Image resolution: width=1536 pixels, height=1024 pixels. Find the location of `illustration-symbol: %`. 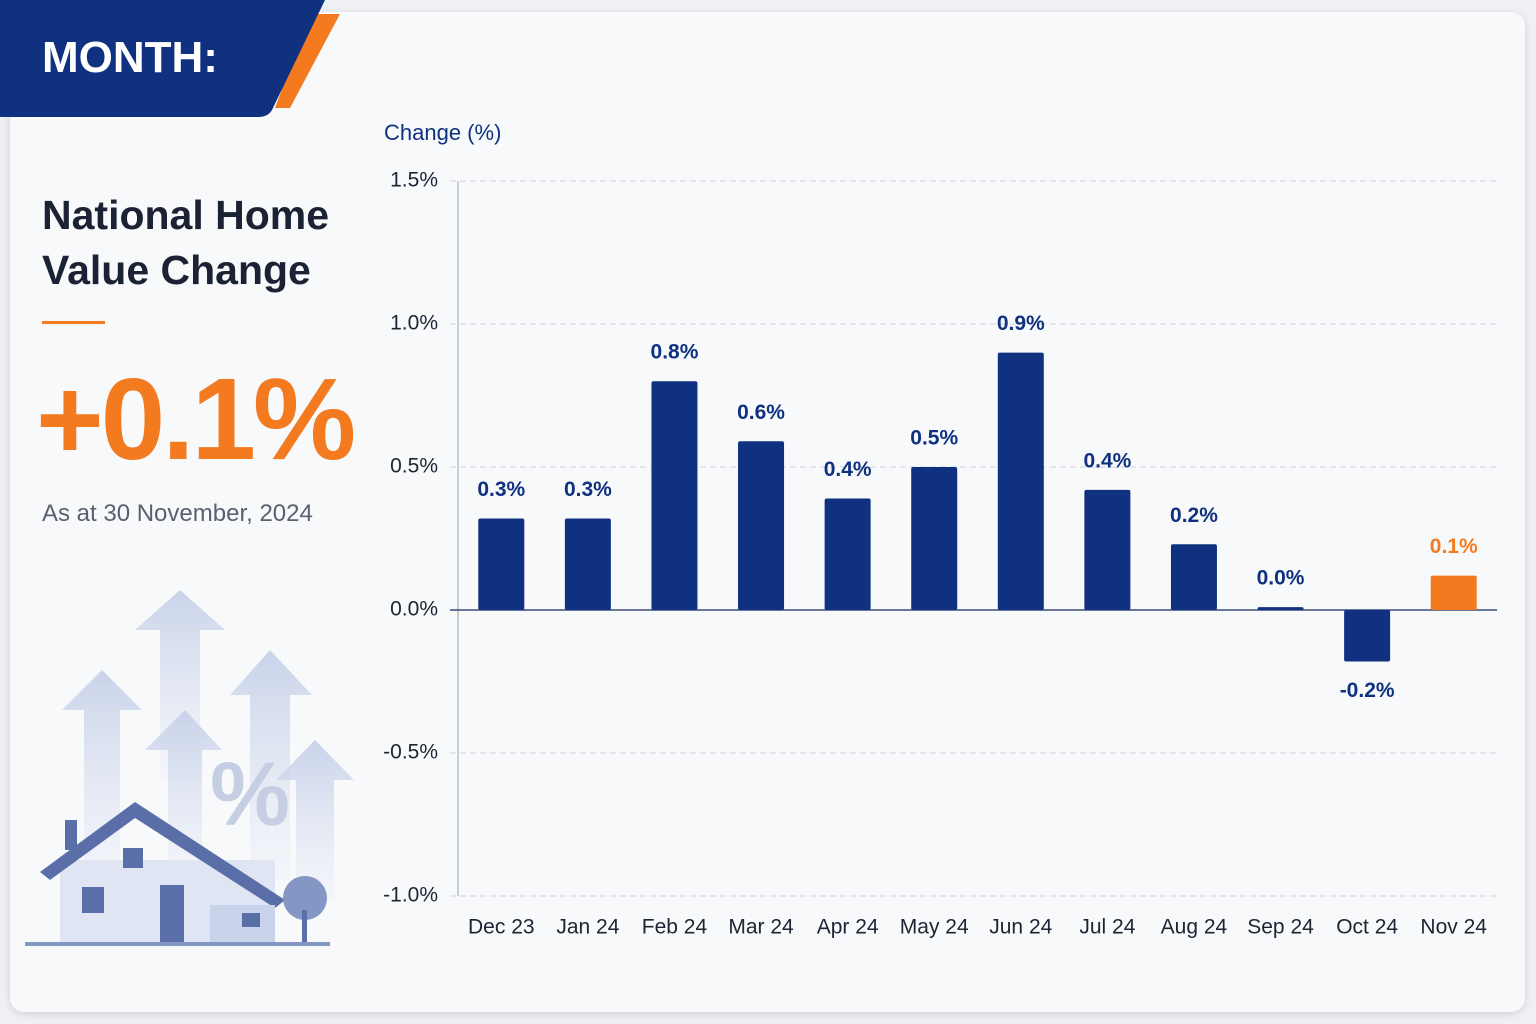

illustration-symbol: % is located at coordinates (250, 795).